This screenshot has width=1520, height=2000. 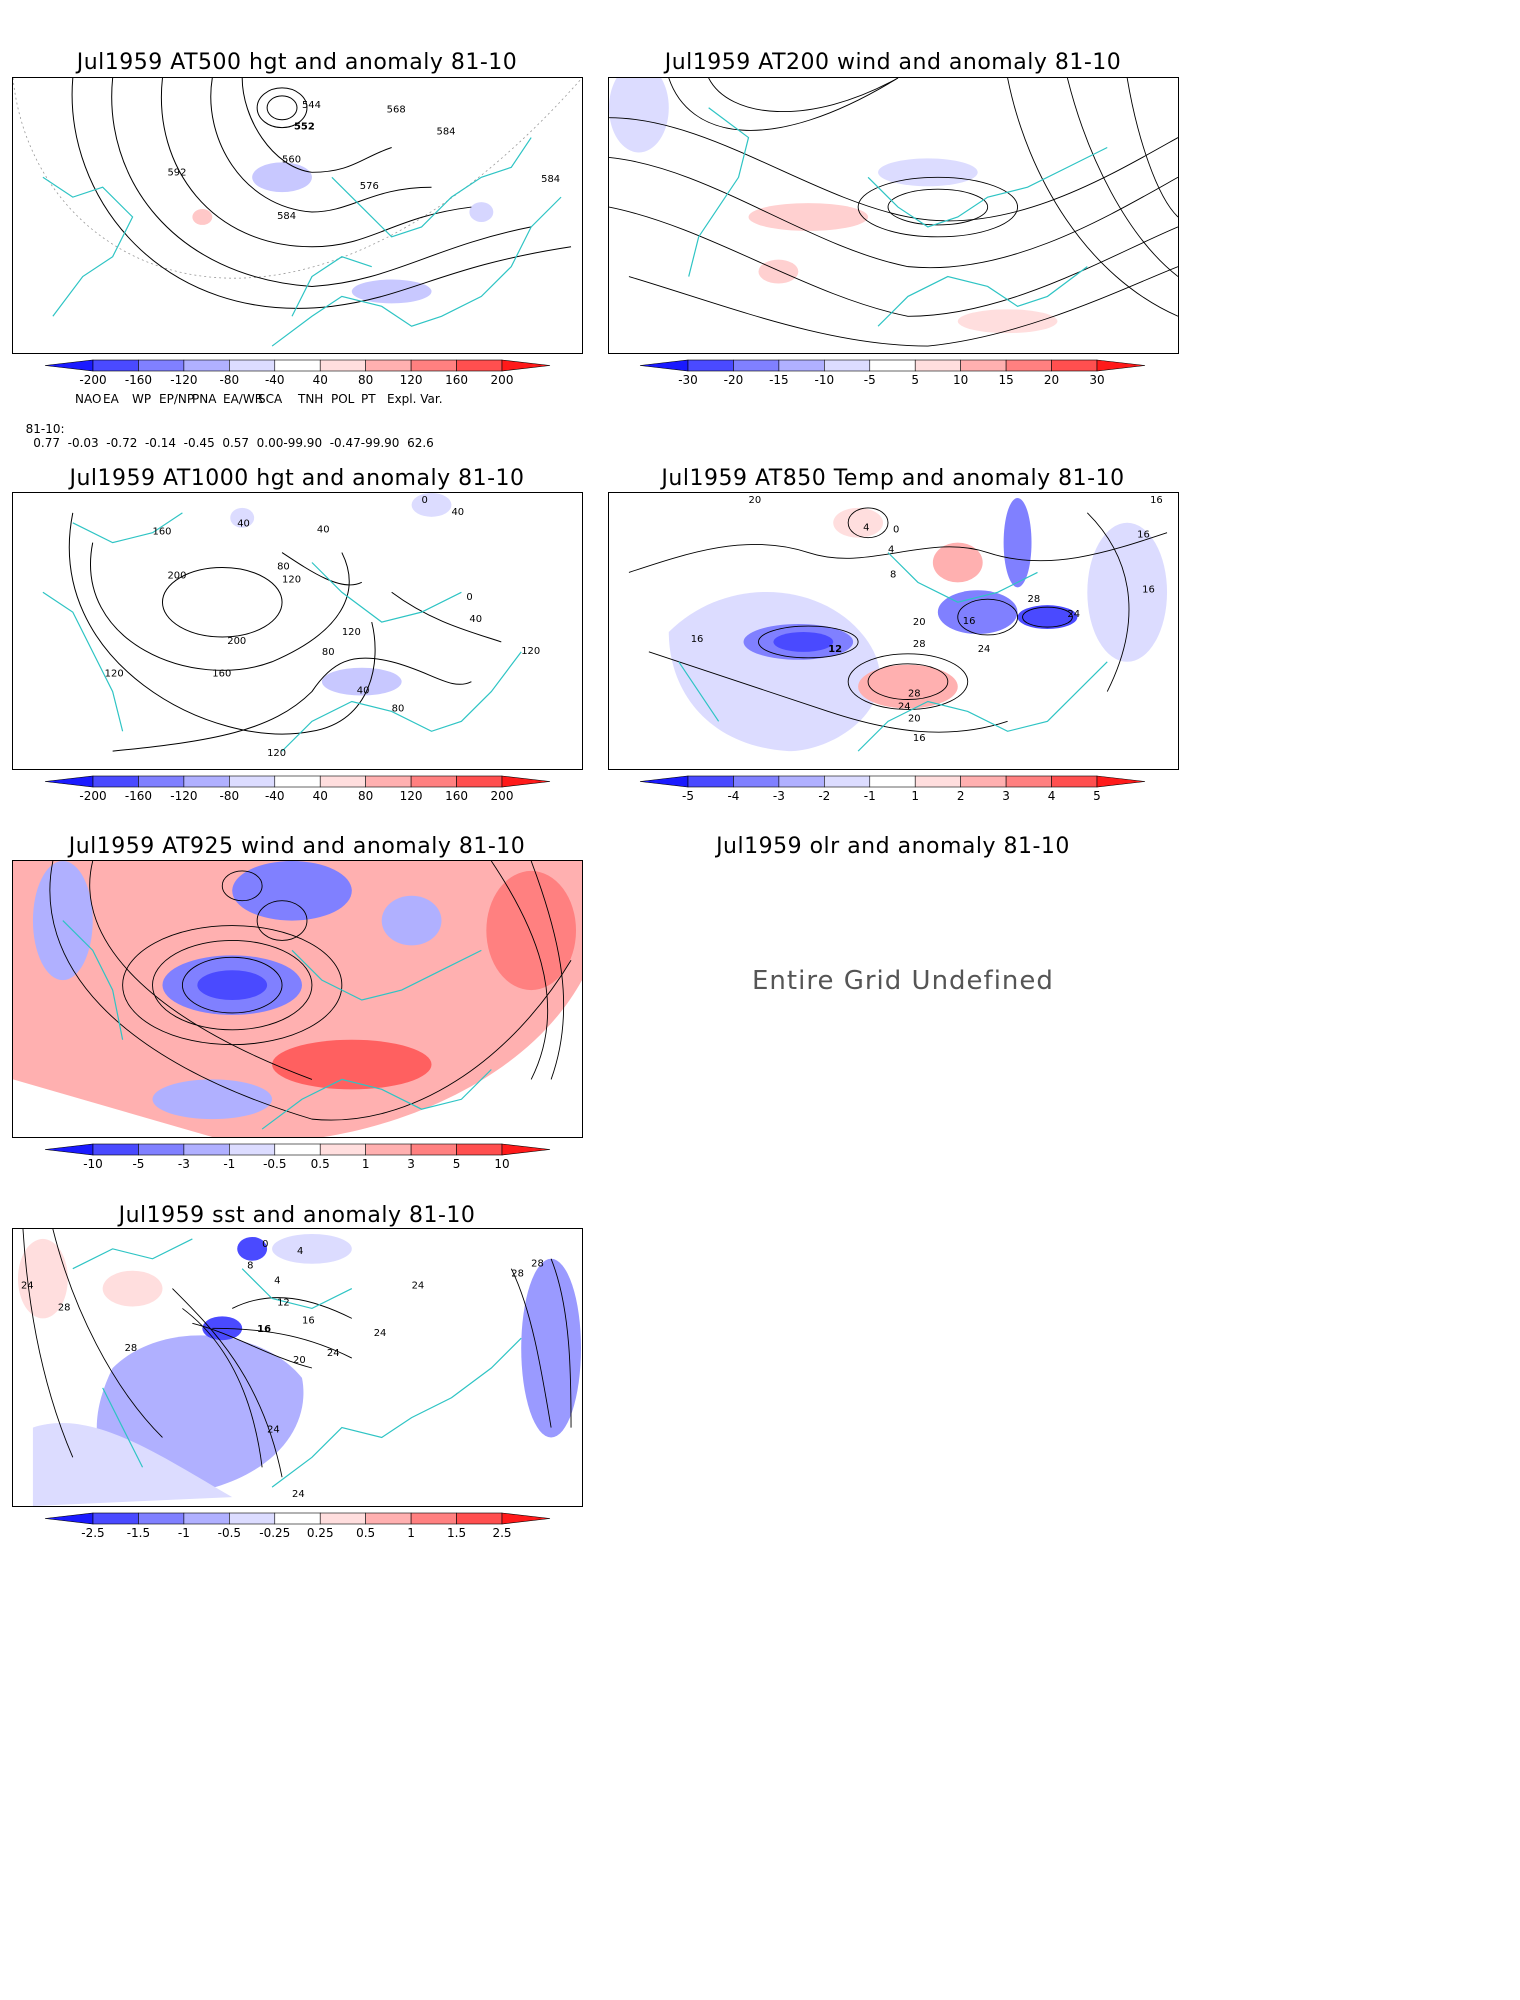 What do you see at coordinates (162, 532) in the screenshot?
I see `clabel-1000-0: 160` at bounding box center [162, 532].